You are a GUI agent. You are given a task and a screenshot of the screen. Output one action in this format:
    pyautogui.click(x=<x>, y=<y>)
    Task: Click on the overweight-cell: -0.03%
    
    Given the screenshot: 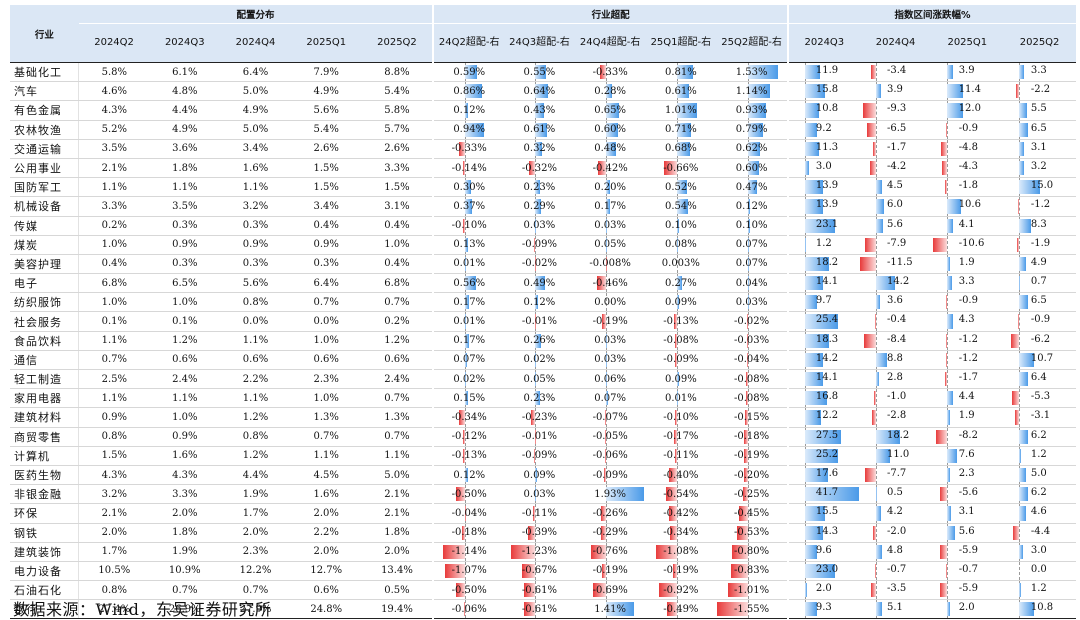 What is the action you would take?
    pyautogui.click(x=752, y=341)
    